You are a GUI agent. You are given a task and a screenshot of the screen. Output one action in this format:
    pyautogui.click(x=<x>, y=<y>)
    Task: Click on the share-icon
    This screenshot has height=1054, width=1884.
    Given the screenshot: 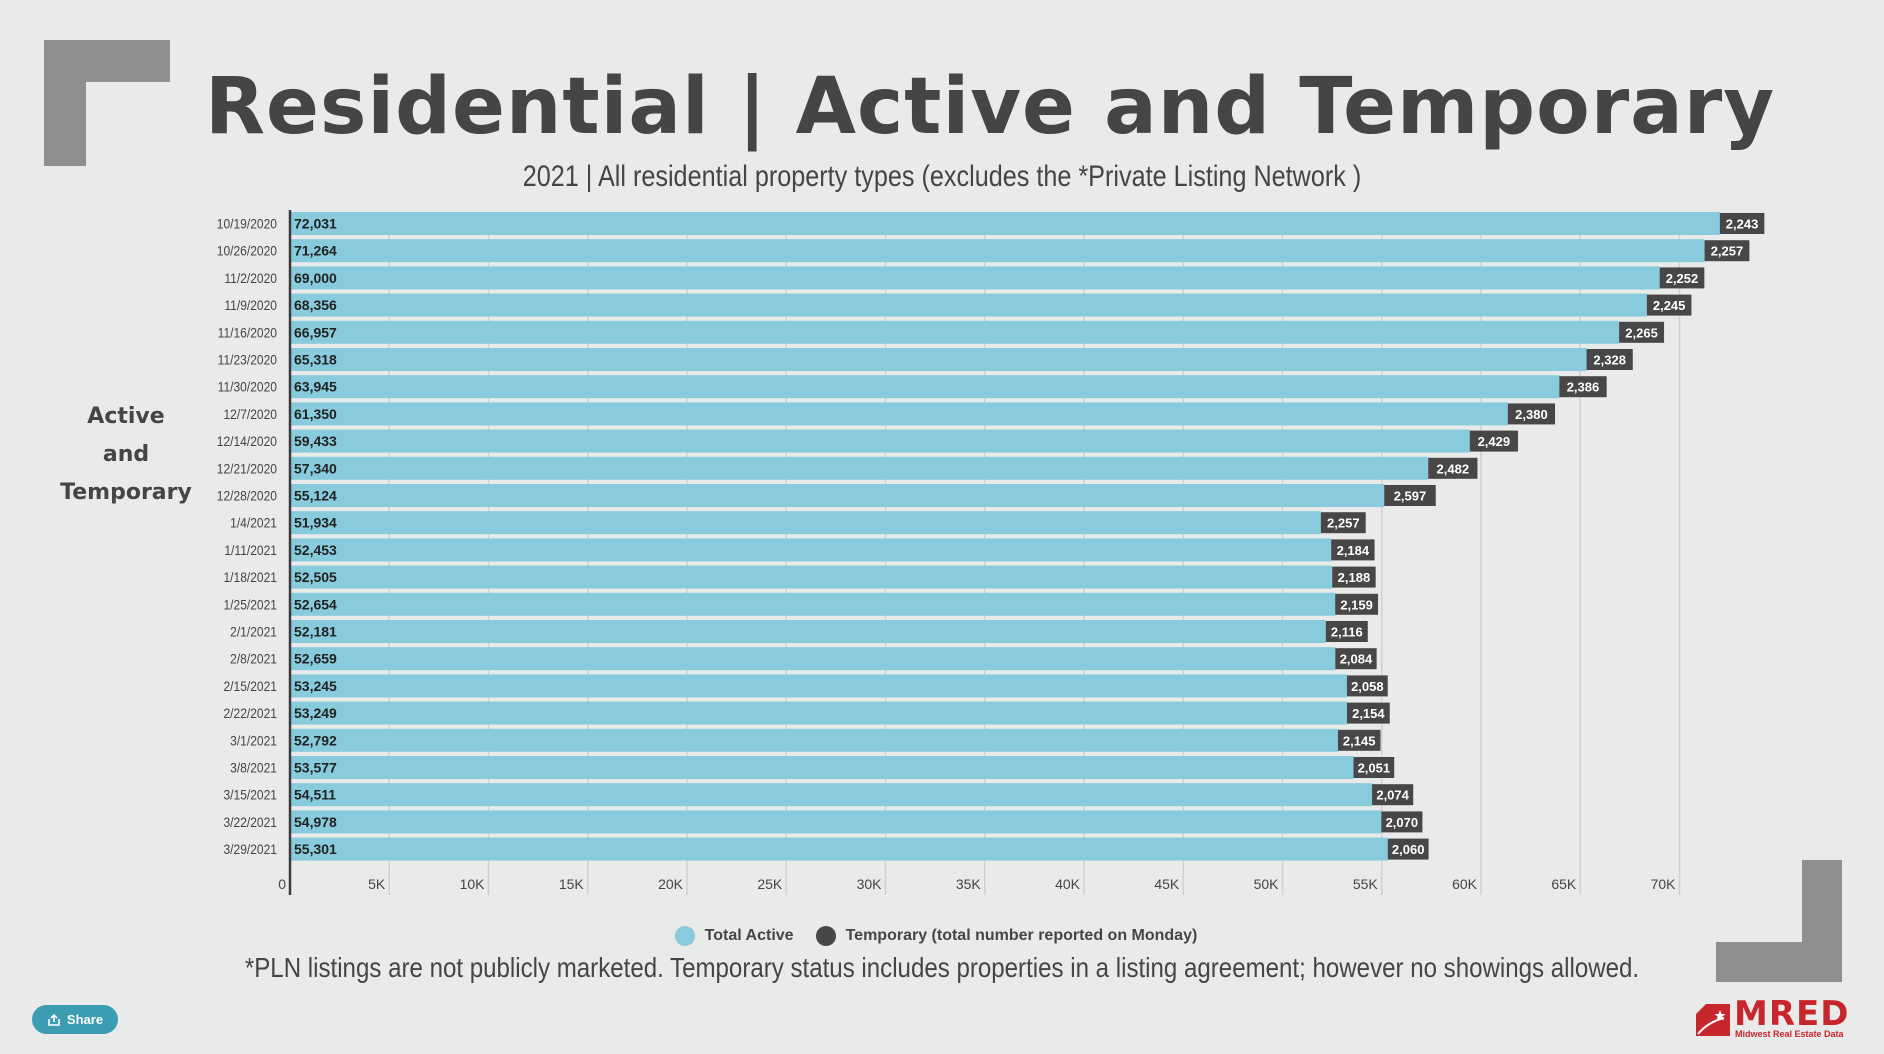 What is the action you would take?
    pyautogui.click(x=54, y=1019)
    